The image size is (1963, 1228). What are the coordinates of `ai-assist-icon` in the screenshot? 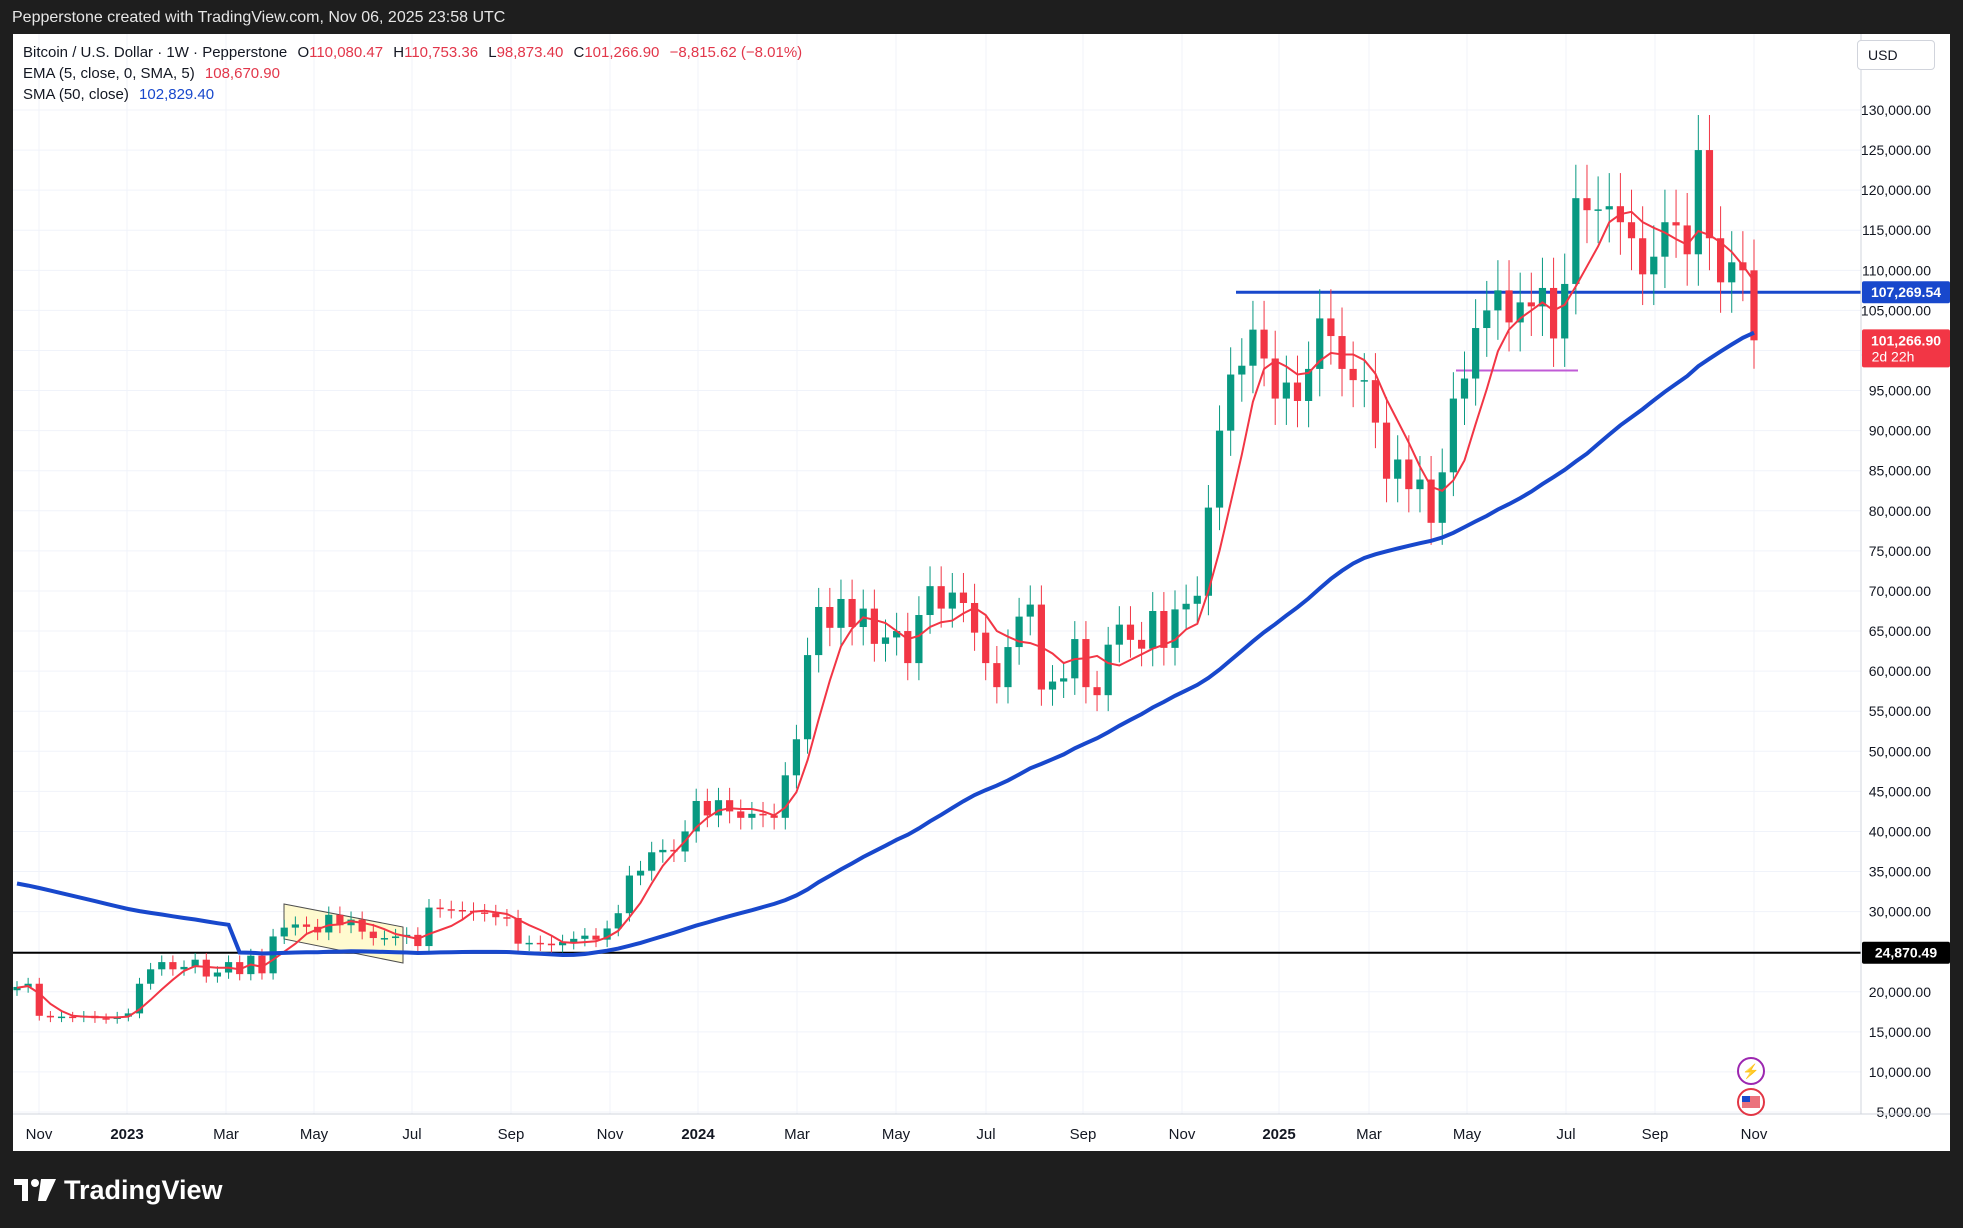 It's located at (1751, 1071).